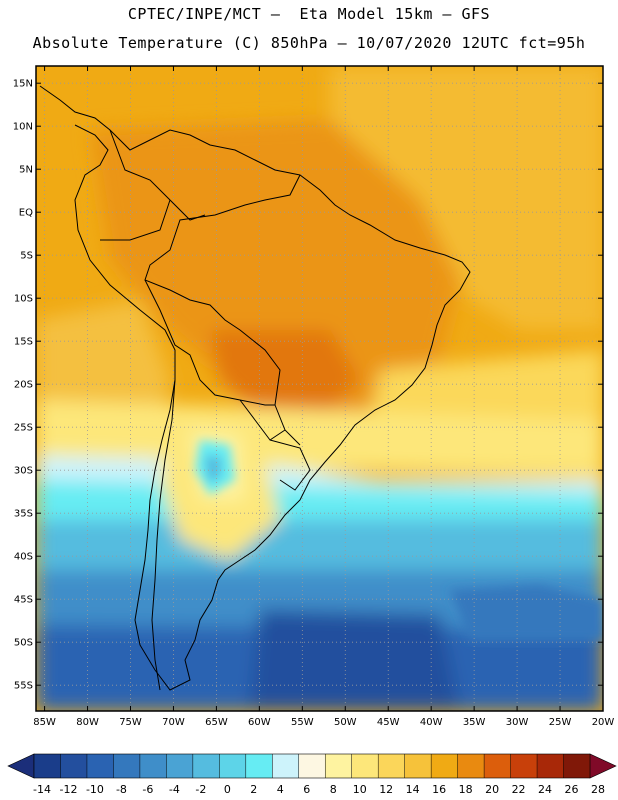 The width and height of the screenshot is (618, 800). What do you see at coordinates (147, 789) in the screenshot?
I see `colorbar-label: -6` at bounding box center [147, 789].